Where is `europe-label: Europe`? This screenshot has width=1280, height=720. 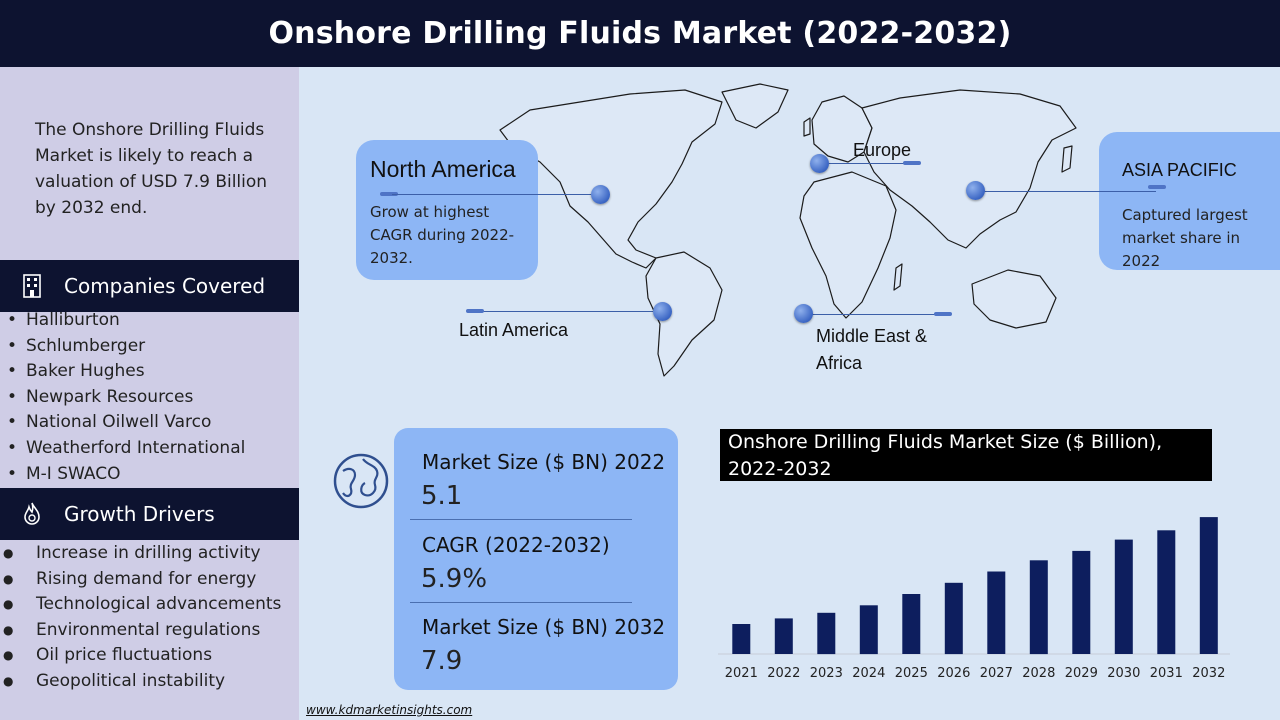
europe-label: Europe is located at coordinates (882, 150).